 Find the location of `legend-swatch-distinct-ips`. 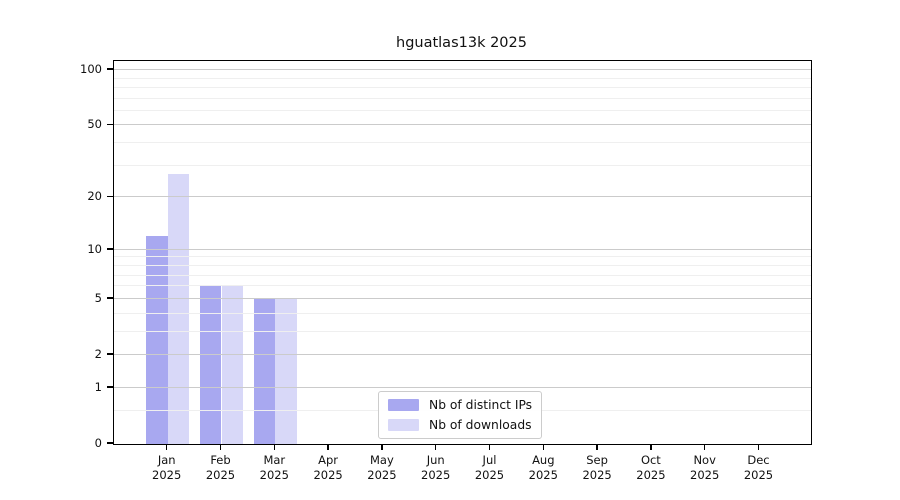

legend-swatch-distinct-ips is located at coordinates (403, 405).